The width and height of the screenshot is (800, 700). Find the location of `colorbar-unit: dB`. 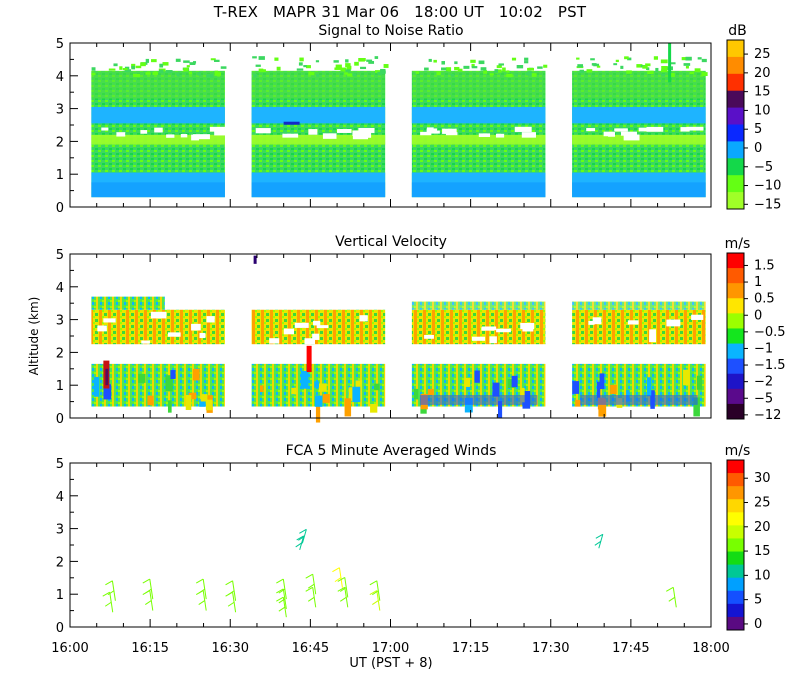

colorbar-unit: dB is located at coordinates (737, 31).